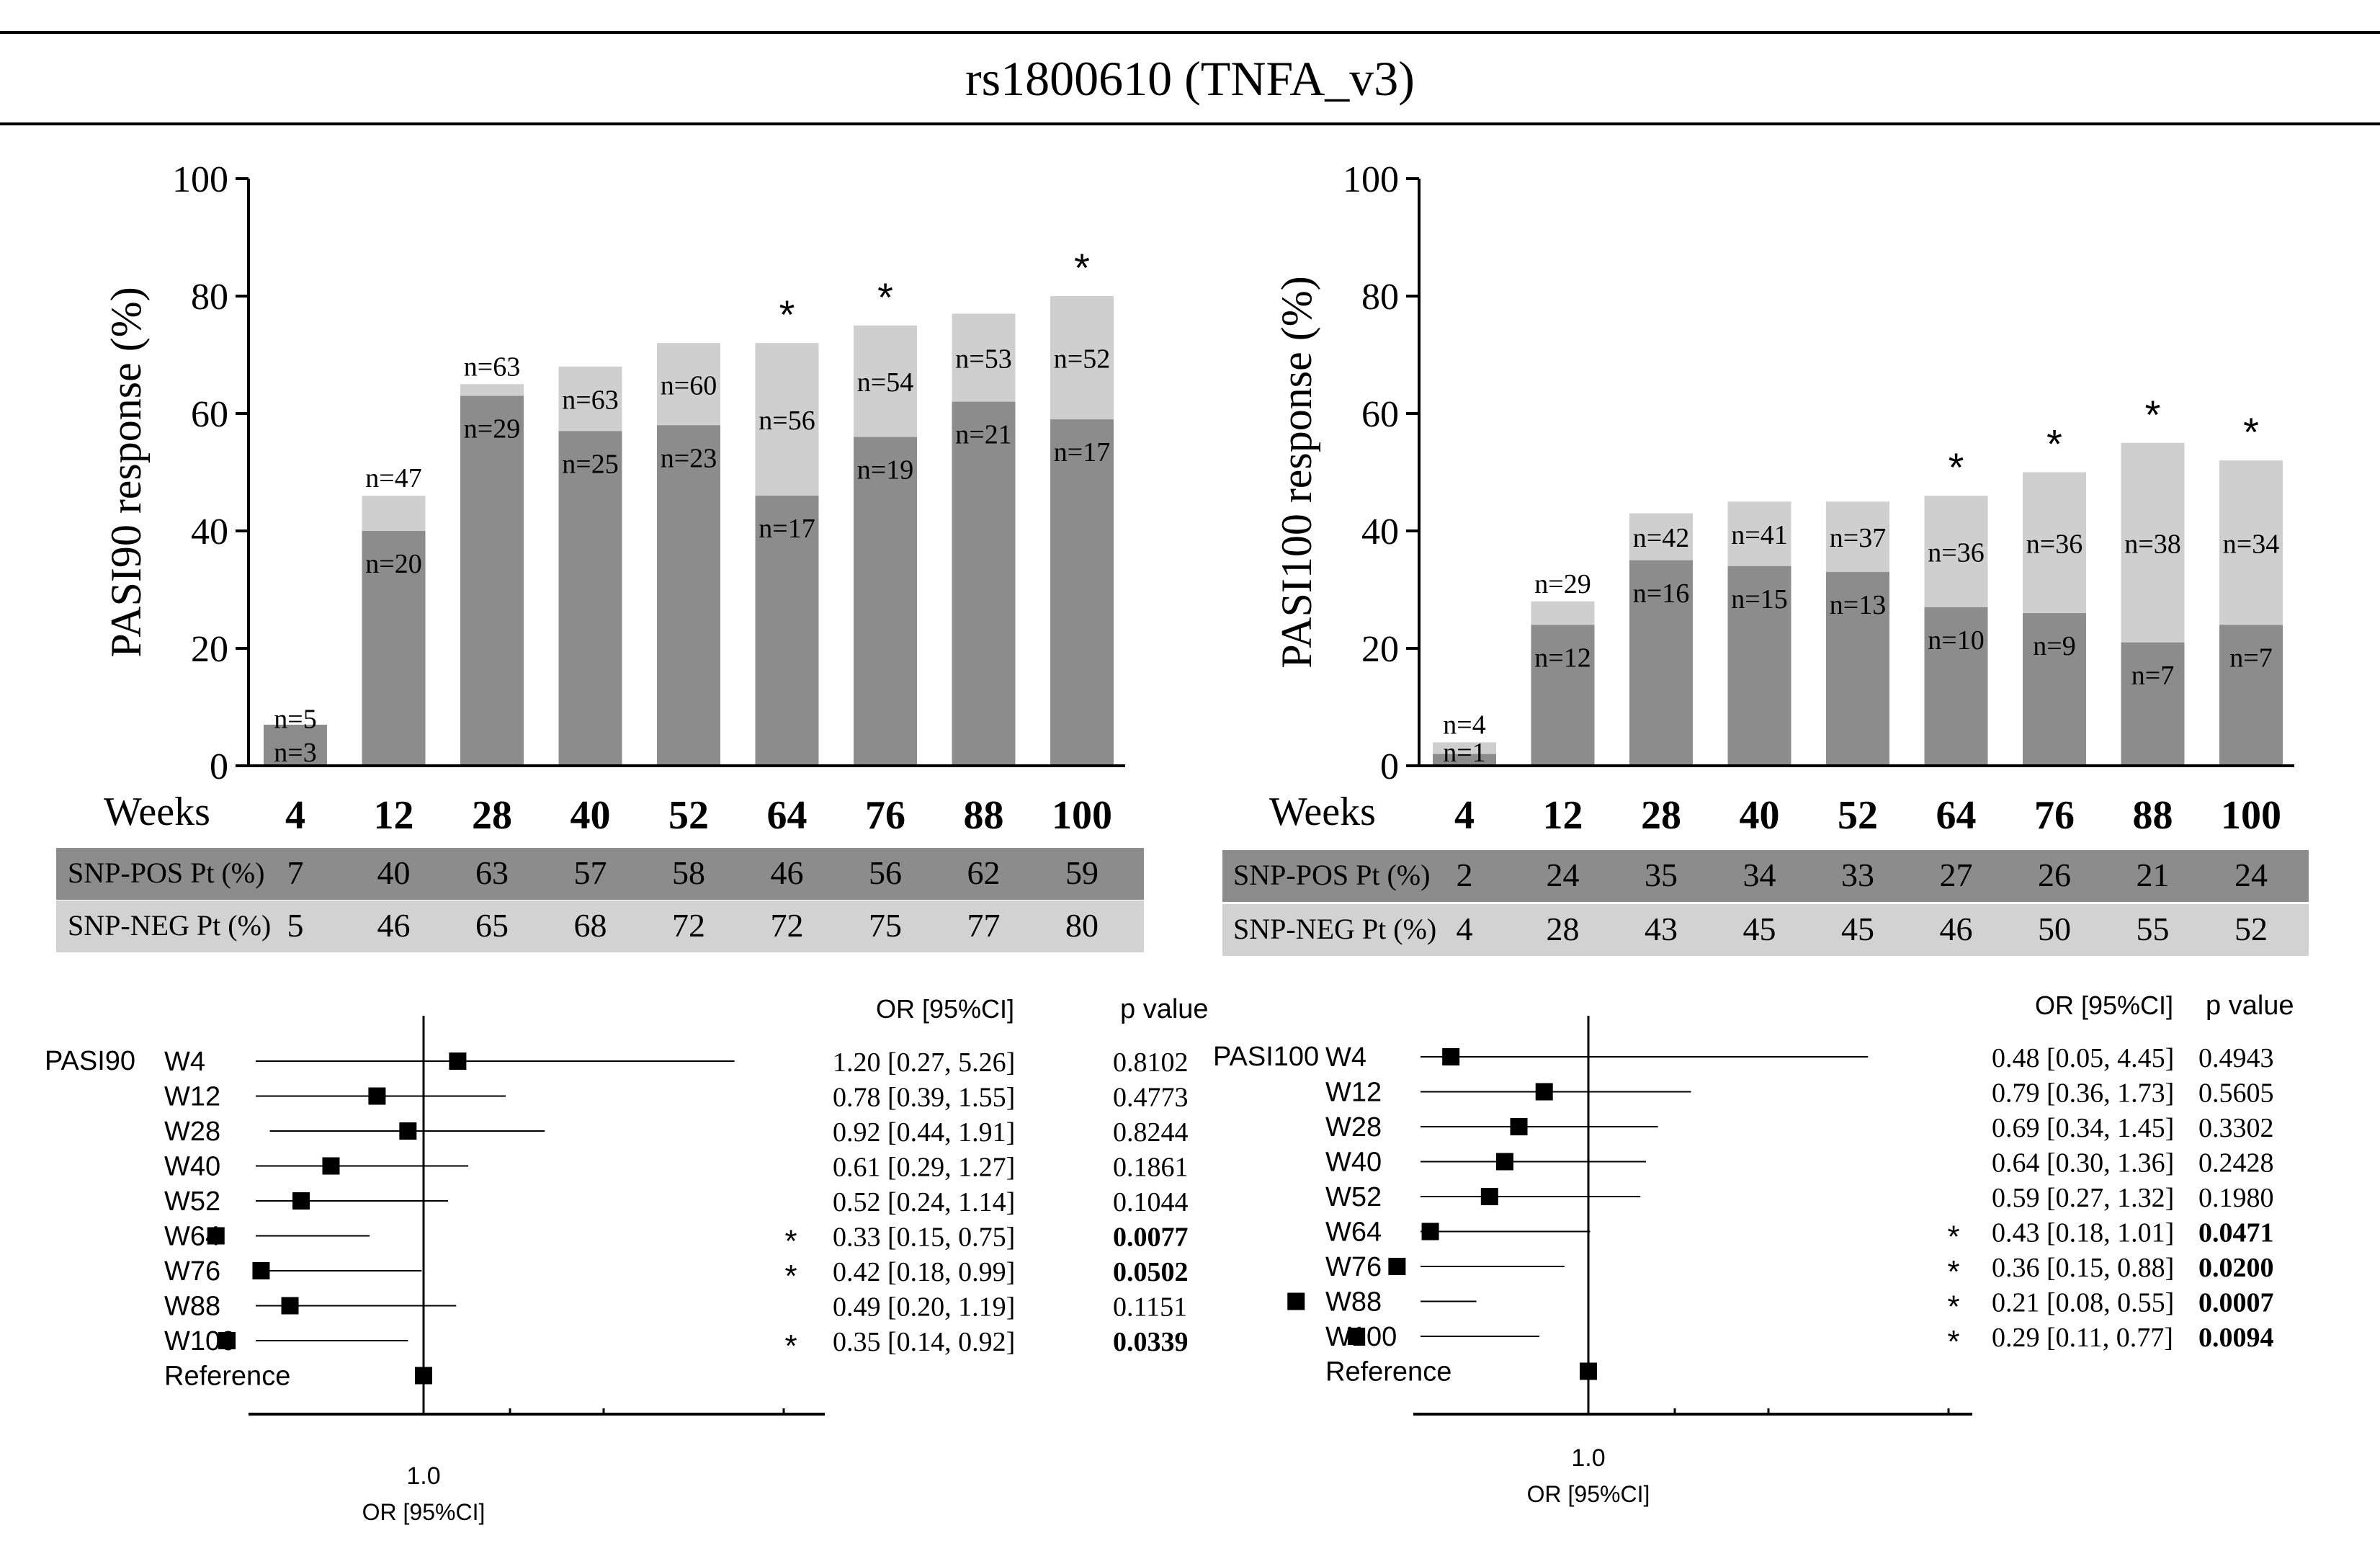 The image size is (2380, 1551). Describe the element at coordinates (1082, 360) in the screenshot. I see `pasi90-n-neg: n=52` at that location.